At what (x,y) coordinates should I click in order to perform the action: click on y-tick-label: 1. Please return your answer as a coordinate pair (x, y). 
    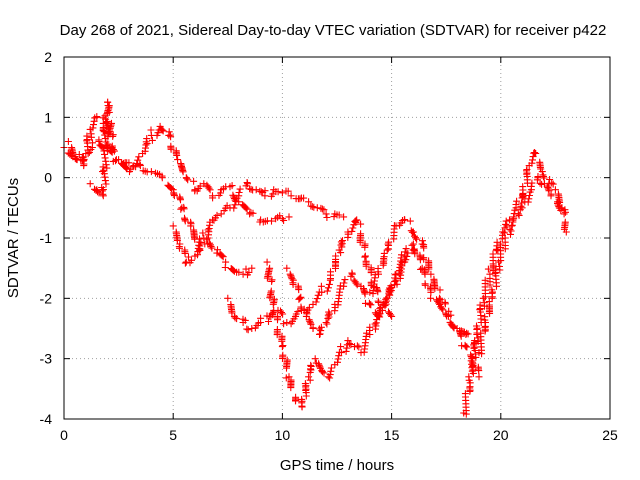
    Looking at the image, I should click on (48, 117).